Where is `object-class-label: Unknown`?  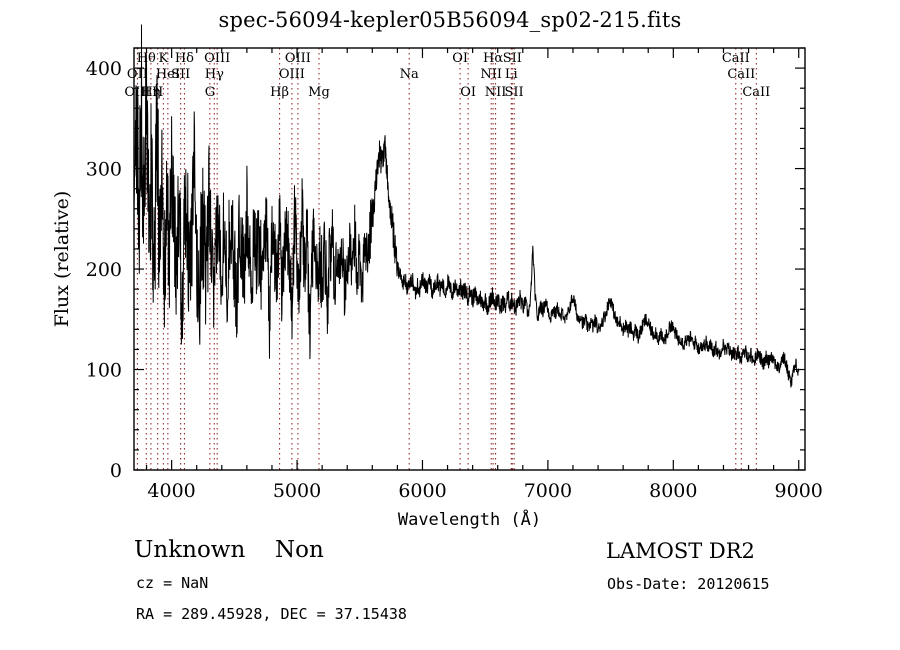 object-class-label: Unknown is located at coordinates (190, 550).